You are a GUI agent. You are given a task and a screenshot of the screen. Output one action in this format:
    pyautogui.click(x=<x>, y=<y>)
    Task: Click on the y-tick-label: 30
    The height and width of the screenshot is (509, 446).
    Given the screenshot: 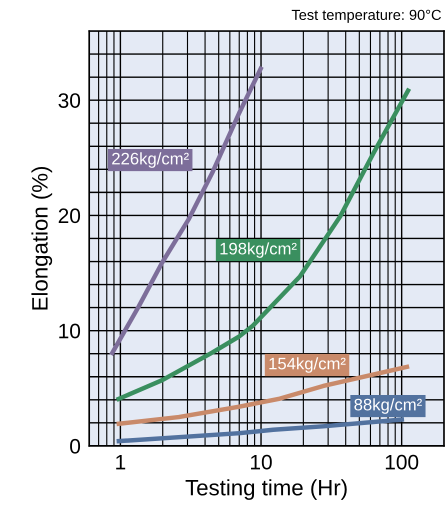 What is the action you would take?
    pyautogui.click(x=69, y=100)
    